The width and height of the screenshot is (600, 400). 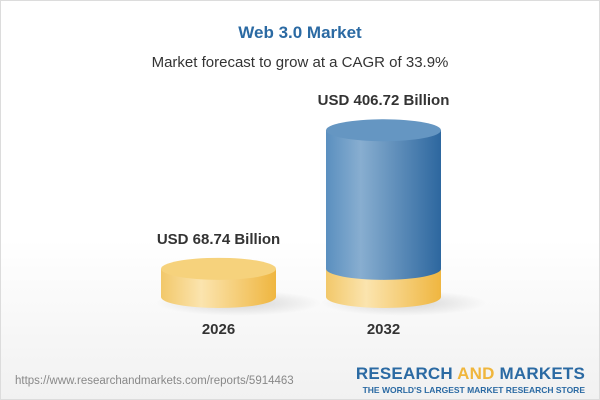 I want to click on category-label: 2026, so click(x=218, y=329).